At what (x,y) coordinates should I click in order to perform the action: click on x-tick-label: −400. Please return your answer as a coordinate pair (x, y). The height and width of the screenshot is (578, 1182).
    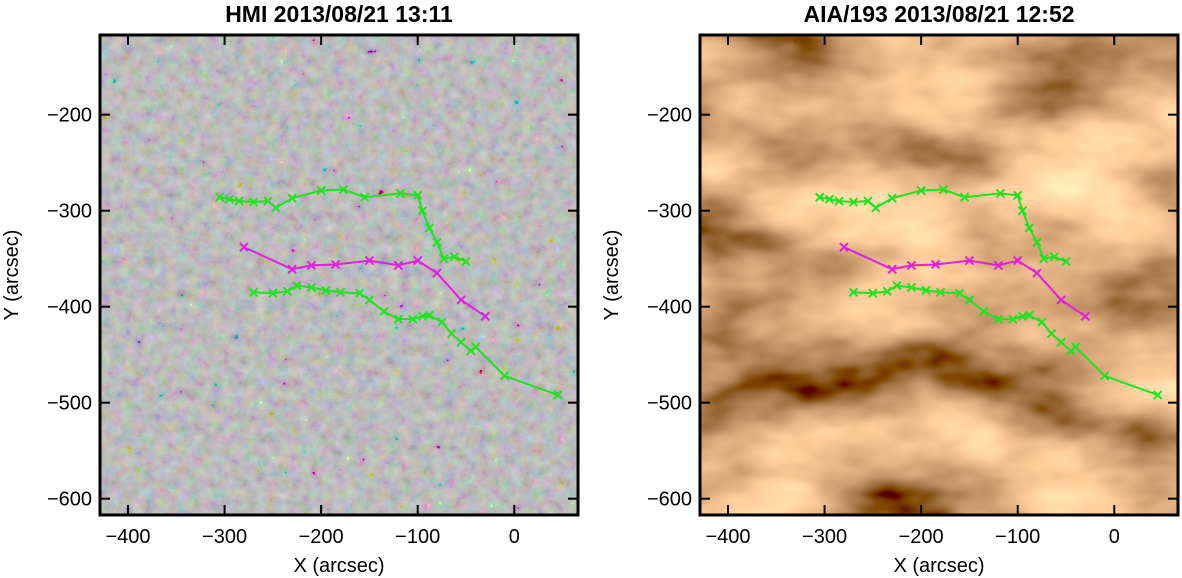
    Looking at the image, I should click on (727, 537).